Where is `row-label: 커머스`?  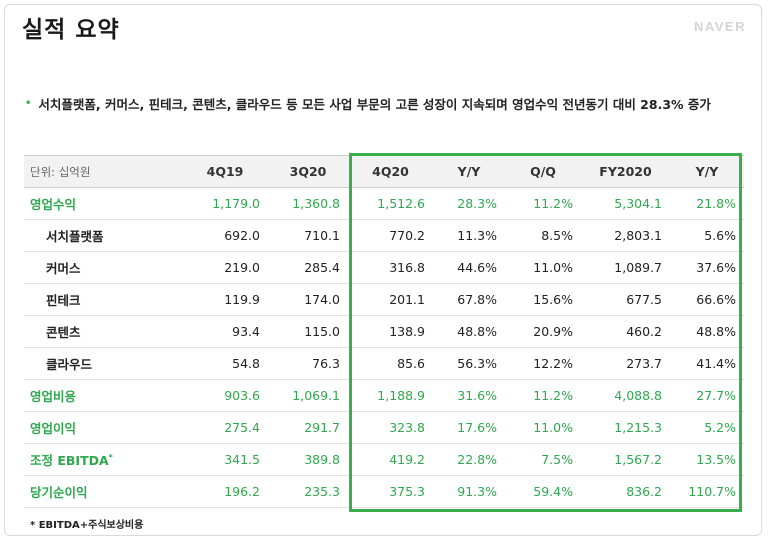
row-label: 커머스 is located at coordinates (63, 268).